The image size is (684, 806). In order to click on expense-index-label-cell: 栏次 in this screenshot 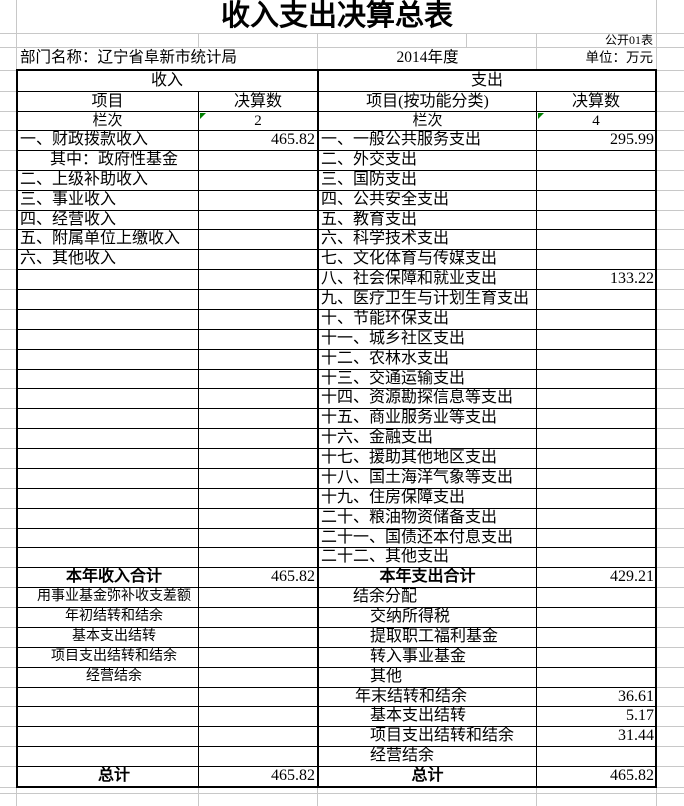, I will do `click(427, 121)`.